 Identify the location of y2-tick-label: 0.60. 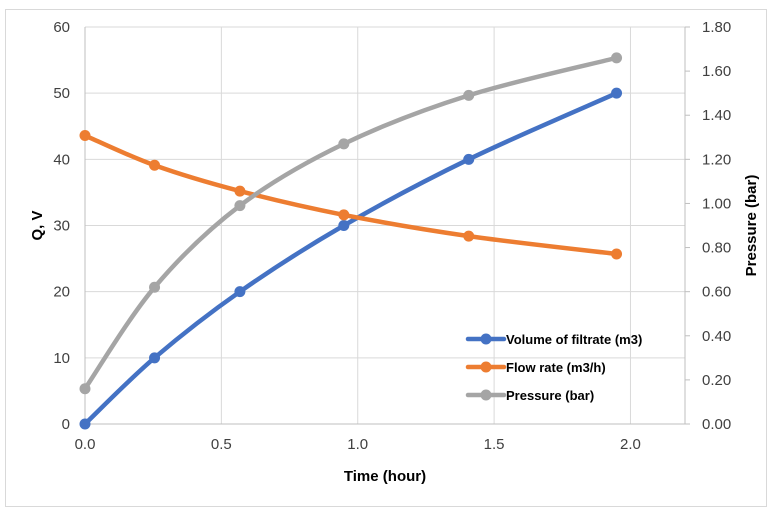
(716, 292).